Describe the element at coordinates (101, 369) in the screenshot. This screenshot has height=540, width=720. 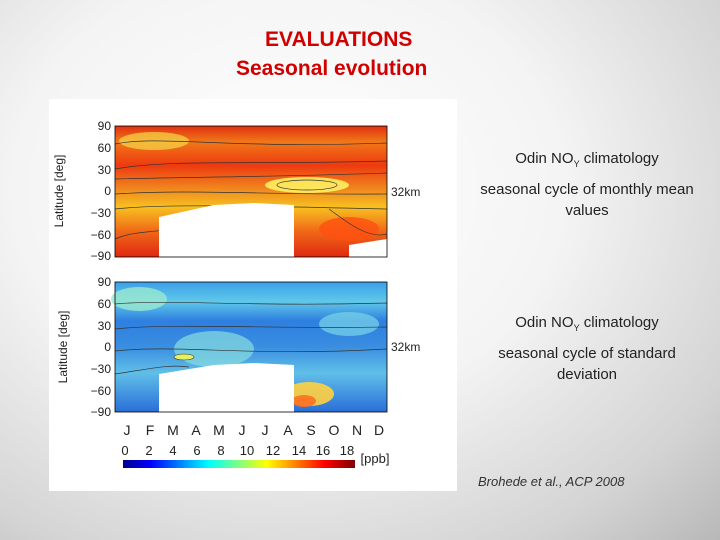
I see `tick-bottom-m30: −30` at that location.